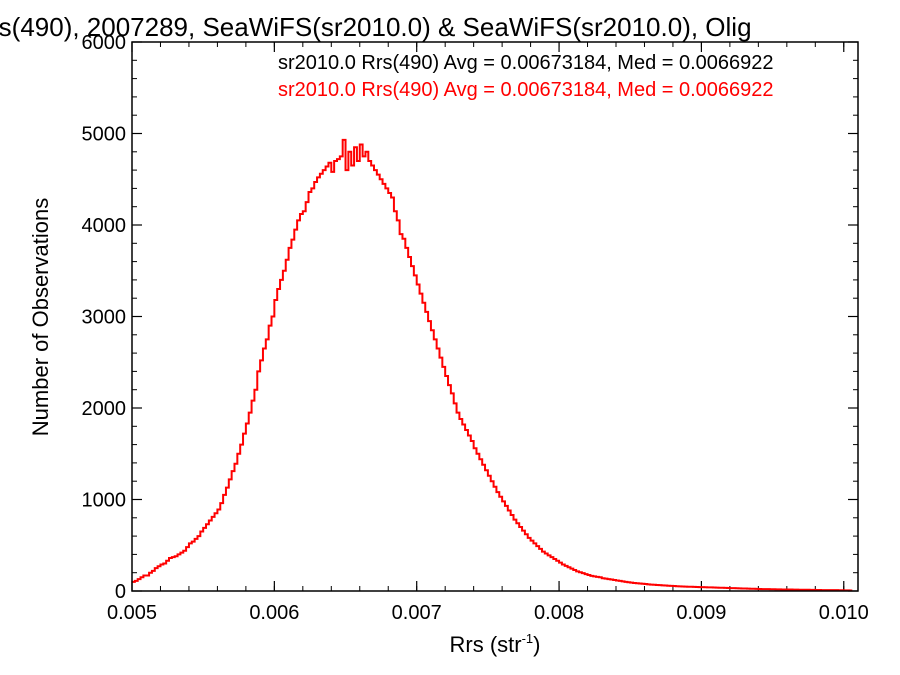 This screenshot has width=900, height=675. I want to click on y-tick-label: 0, so click(120, 592).